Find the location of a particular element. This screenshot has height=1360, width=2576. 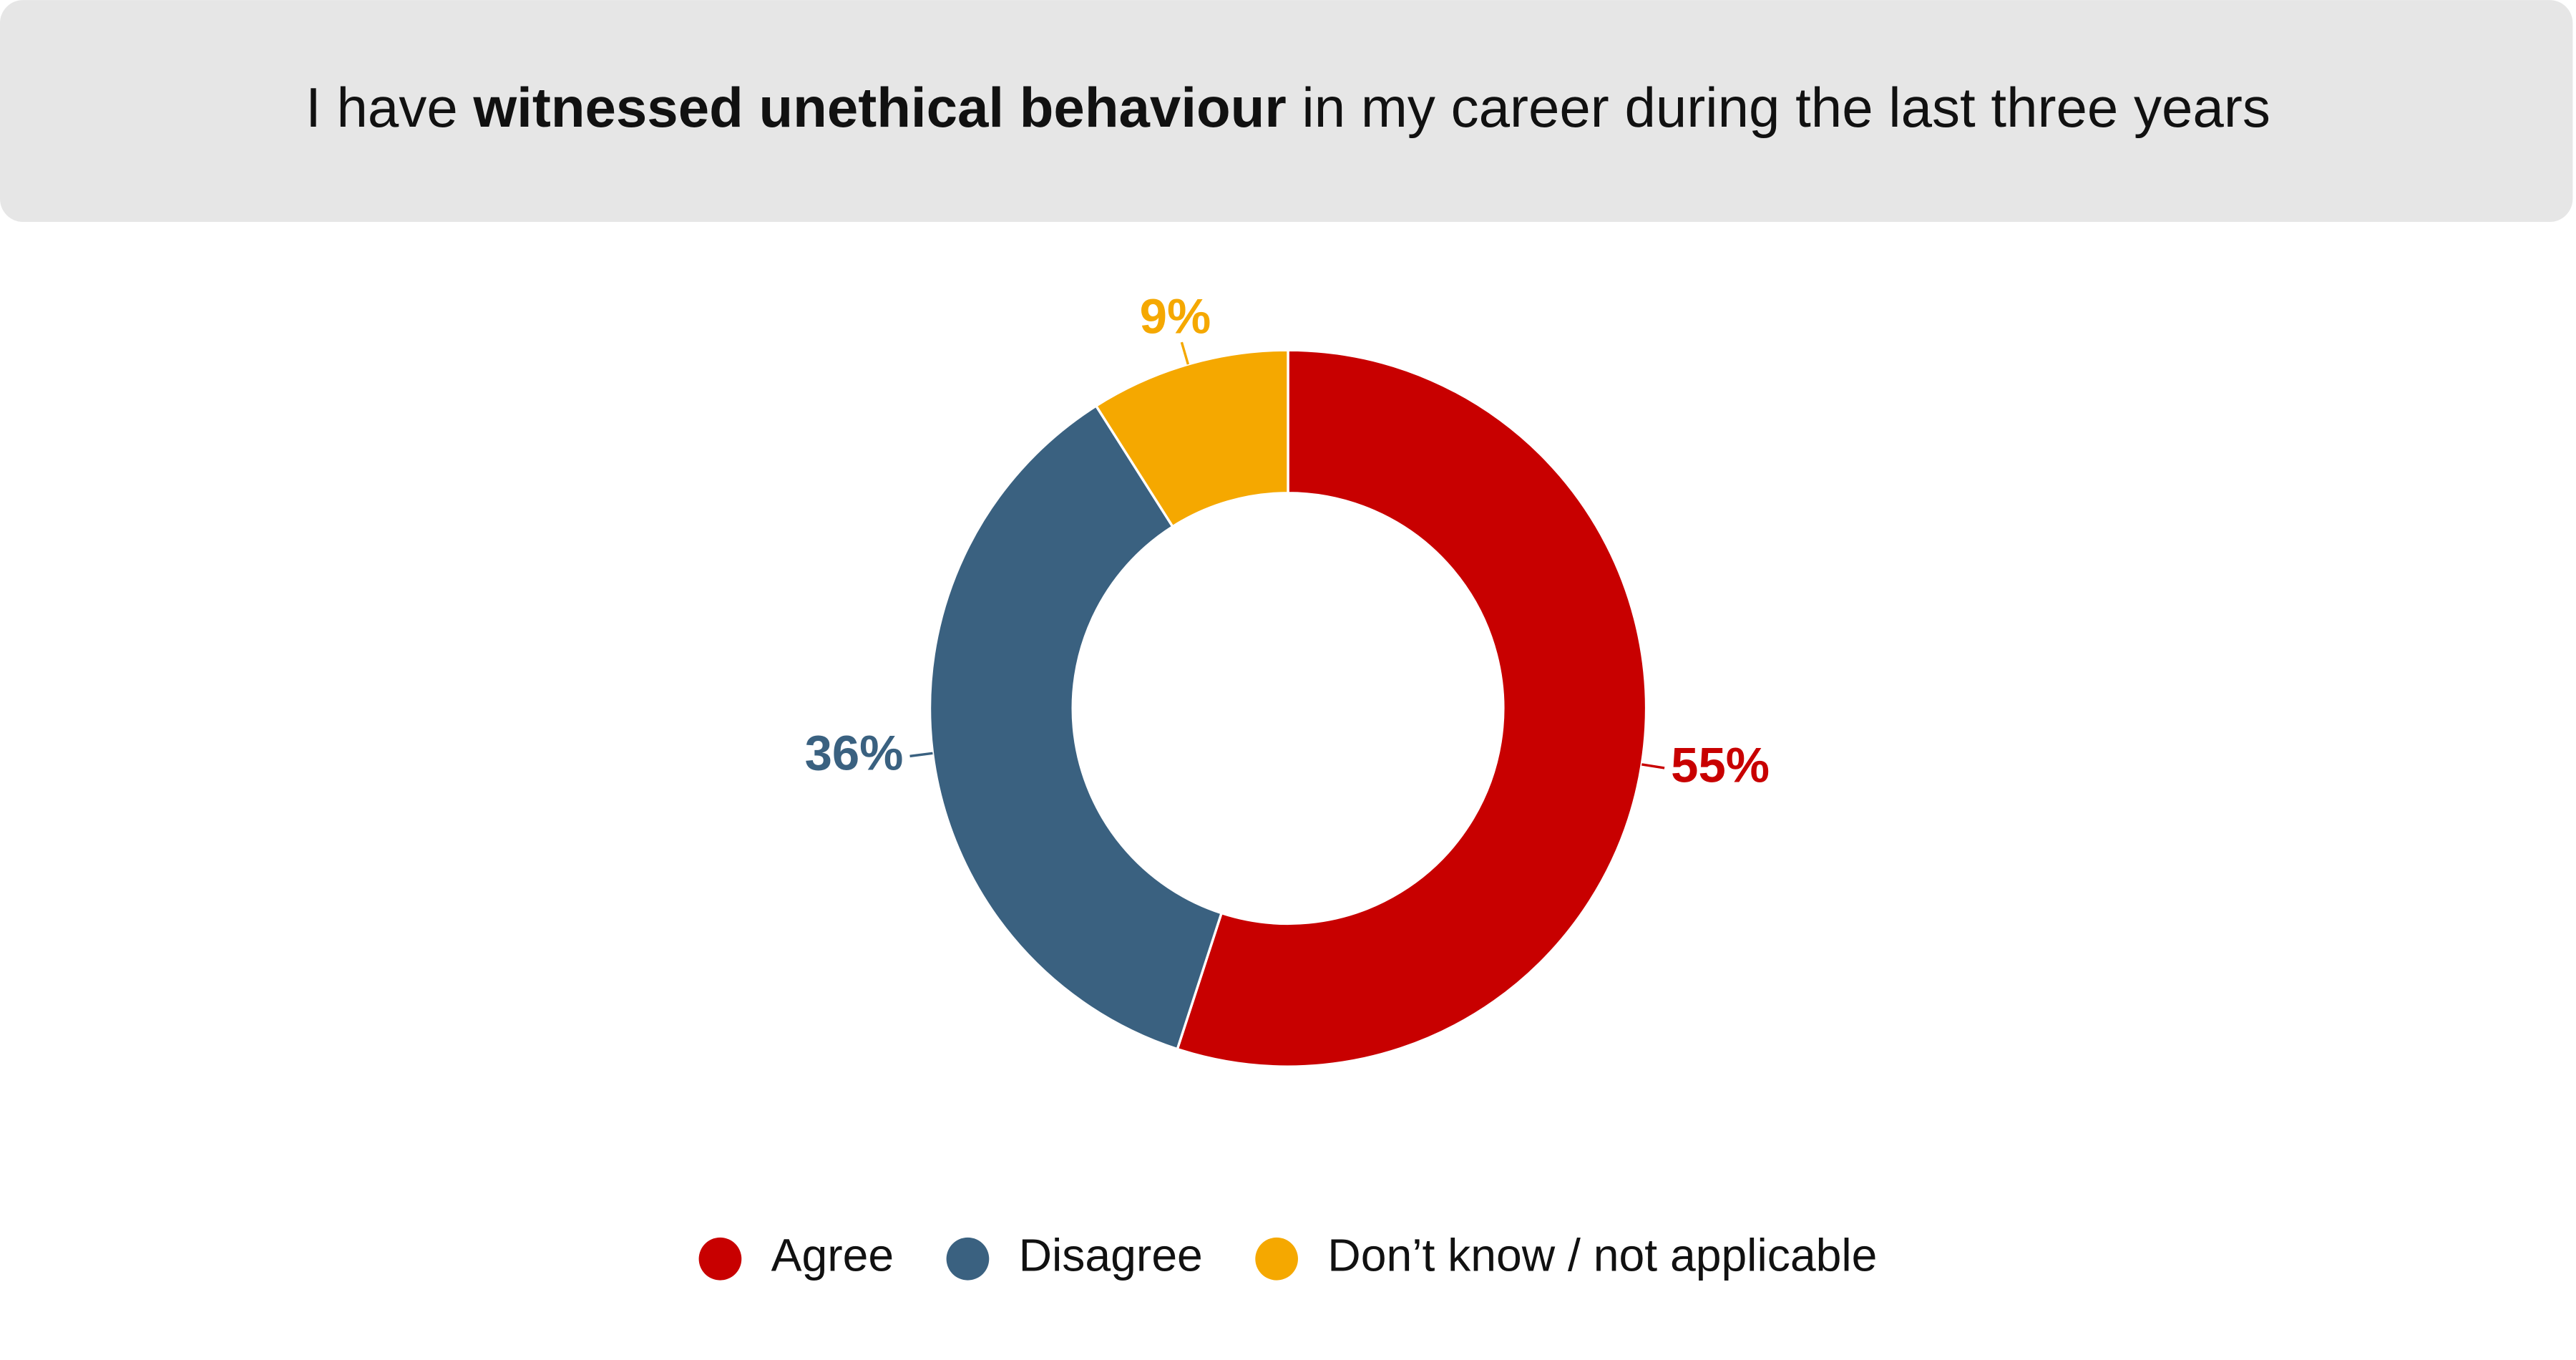

title-part: in my career during the last three years is located at coordinates (1778, 107).